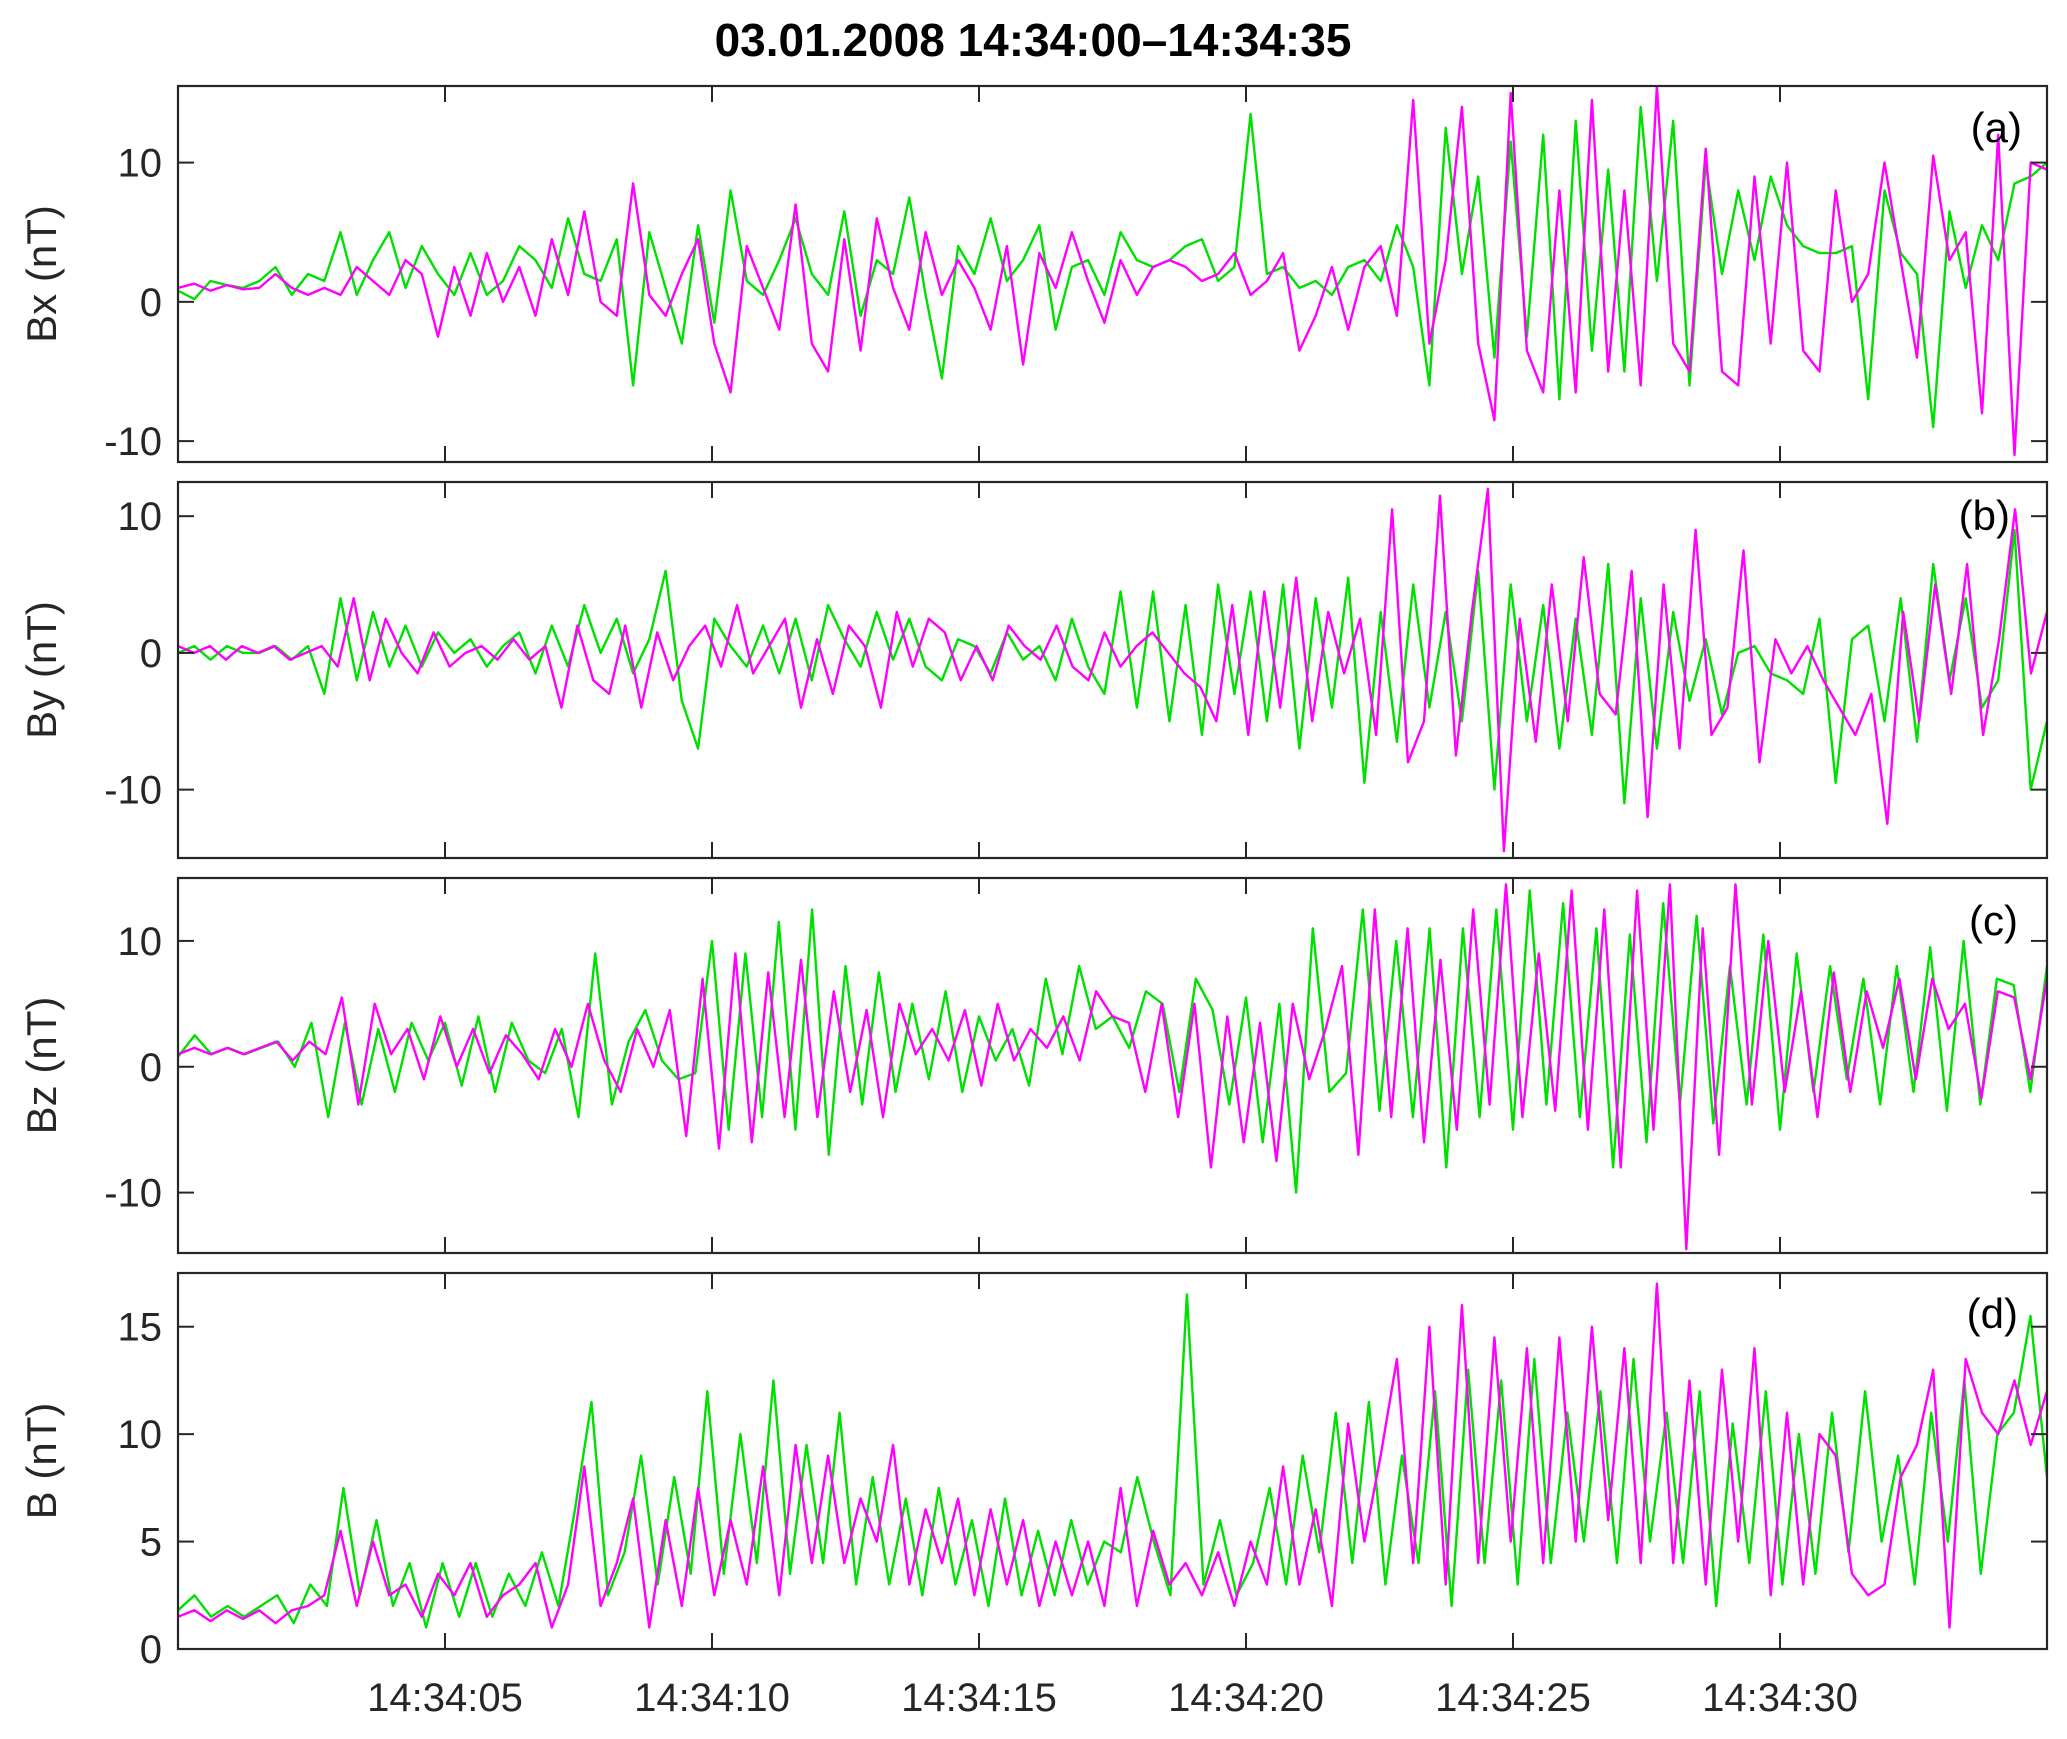  I want to click on series-line-green, so click(1112, 666).